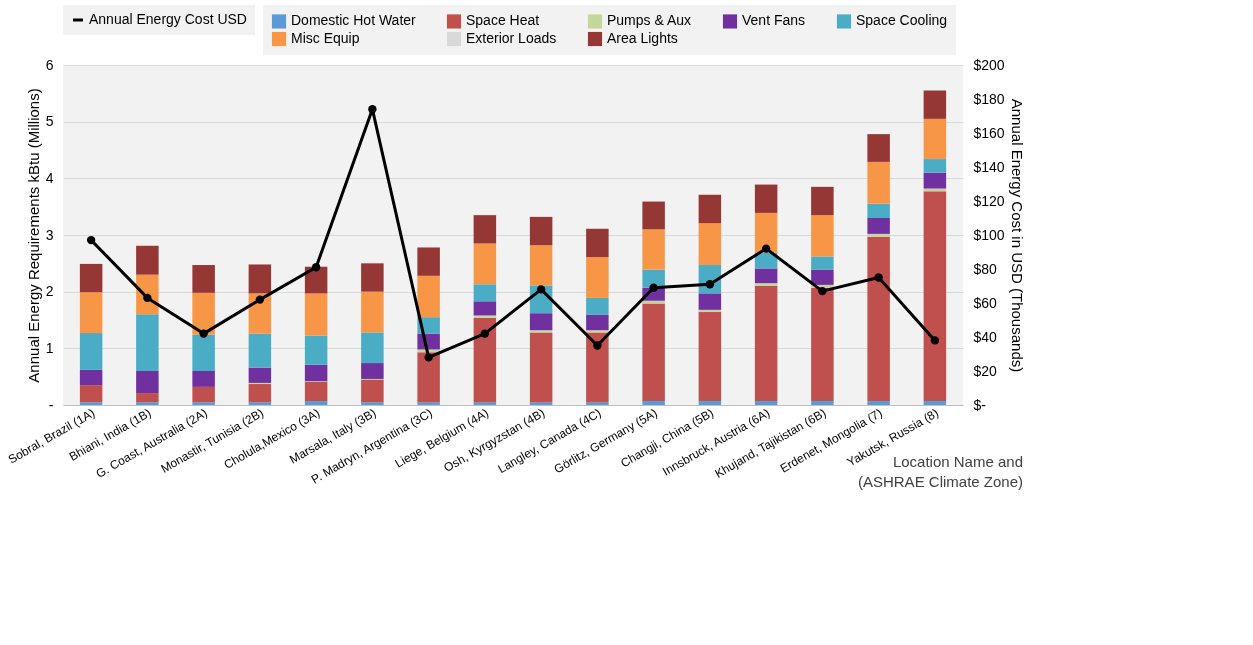 The width and height of the screenshot is (1253, 645). I want to click on y2-tick-label: $140, so click(989, 166).